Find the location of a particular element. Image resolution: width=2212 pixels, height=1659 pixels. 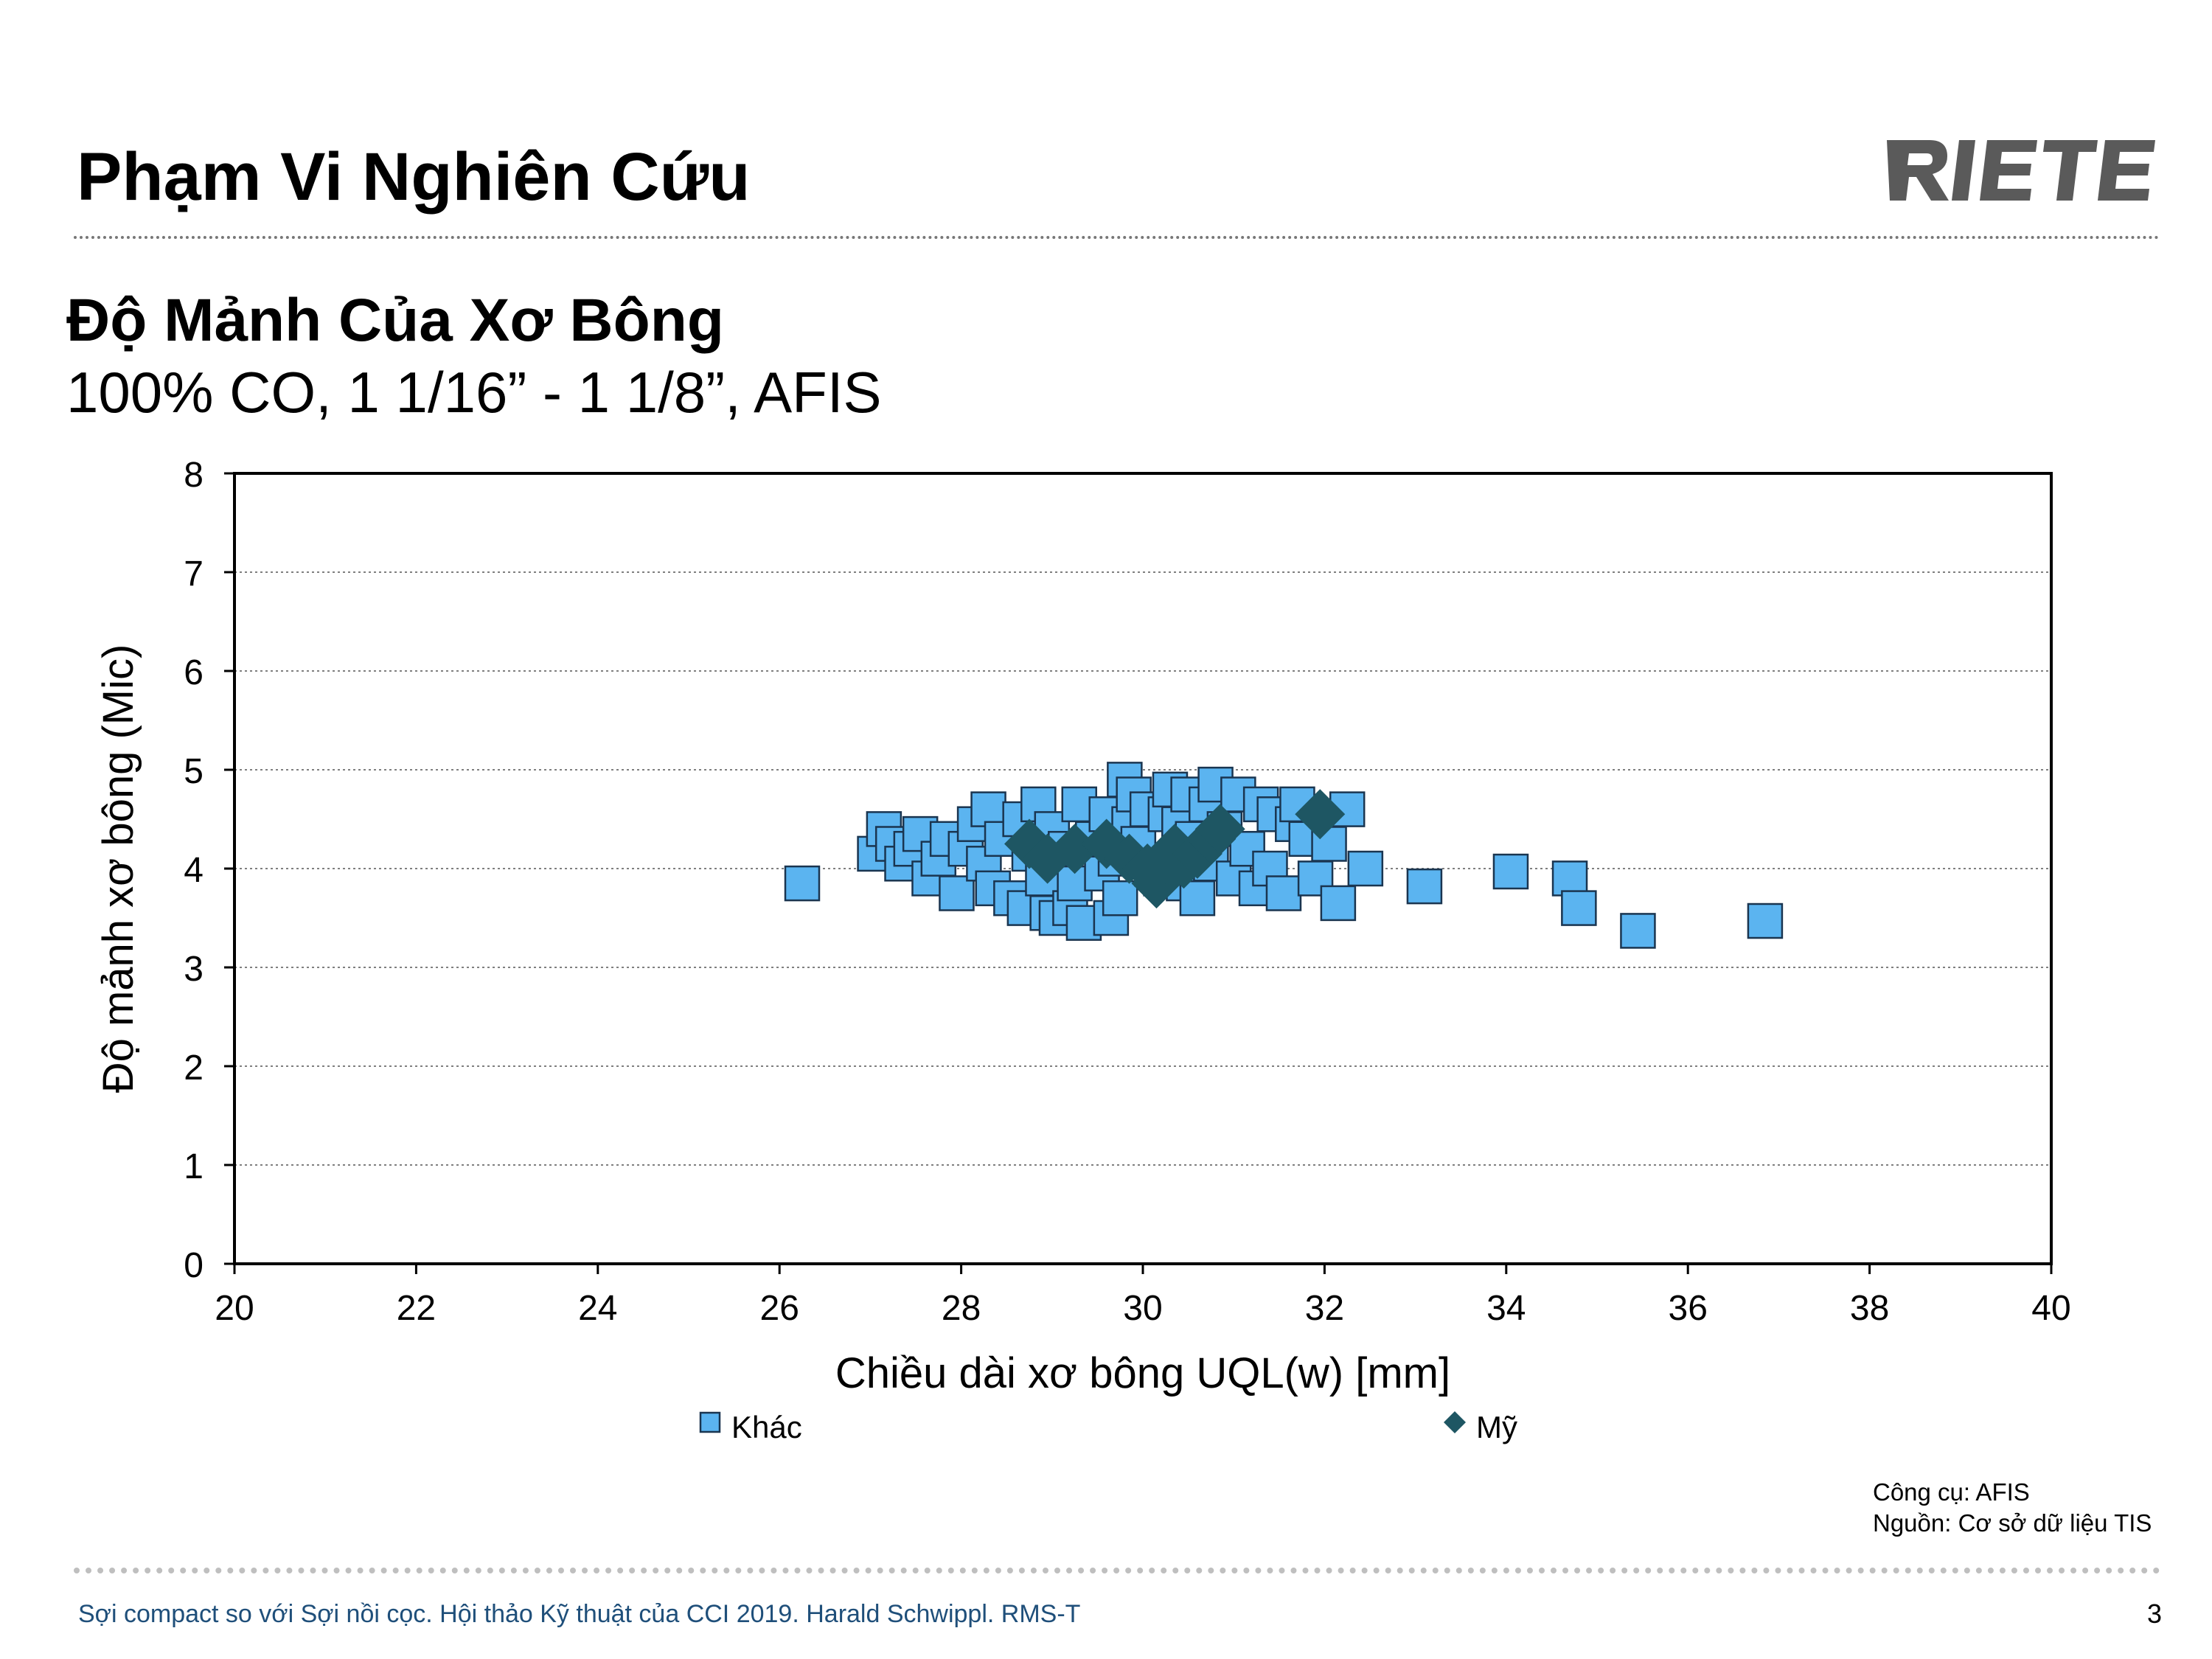

x-tick-label: 36 is located at coordinates (1688, 1308).